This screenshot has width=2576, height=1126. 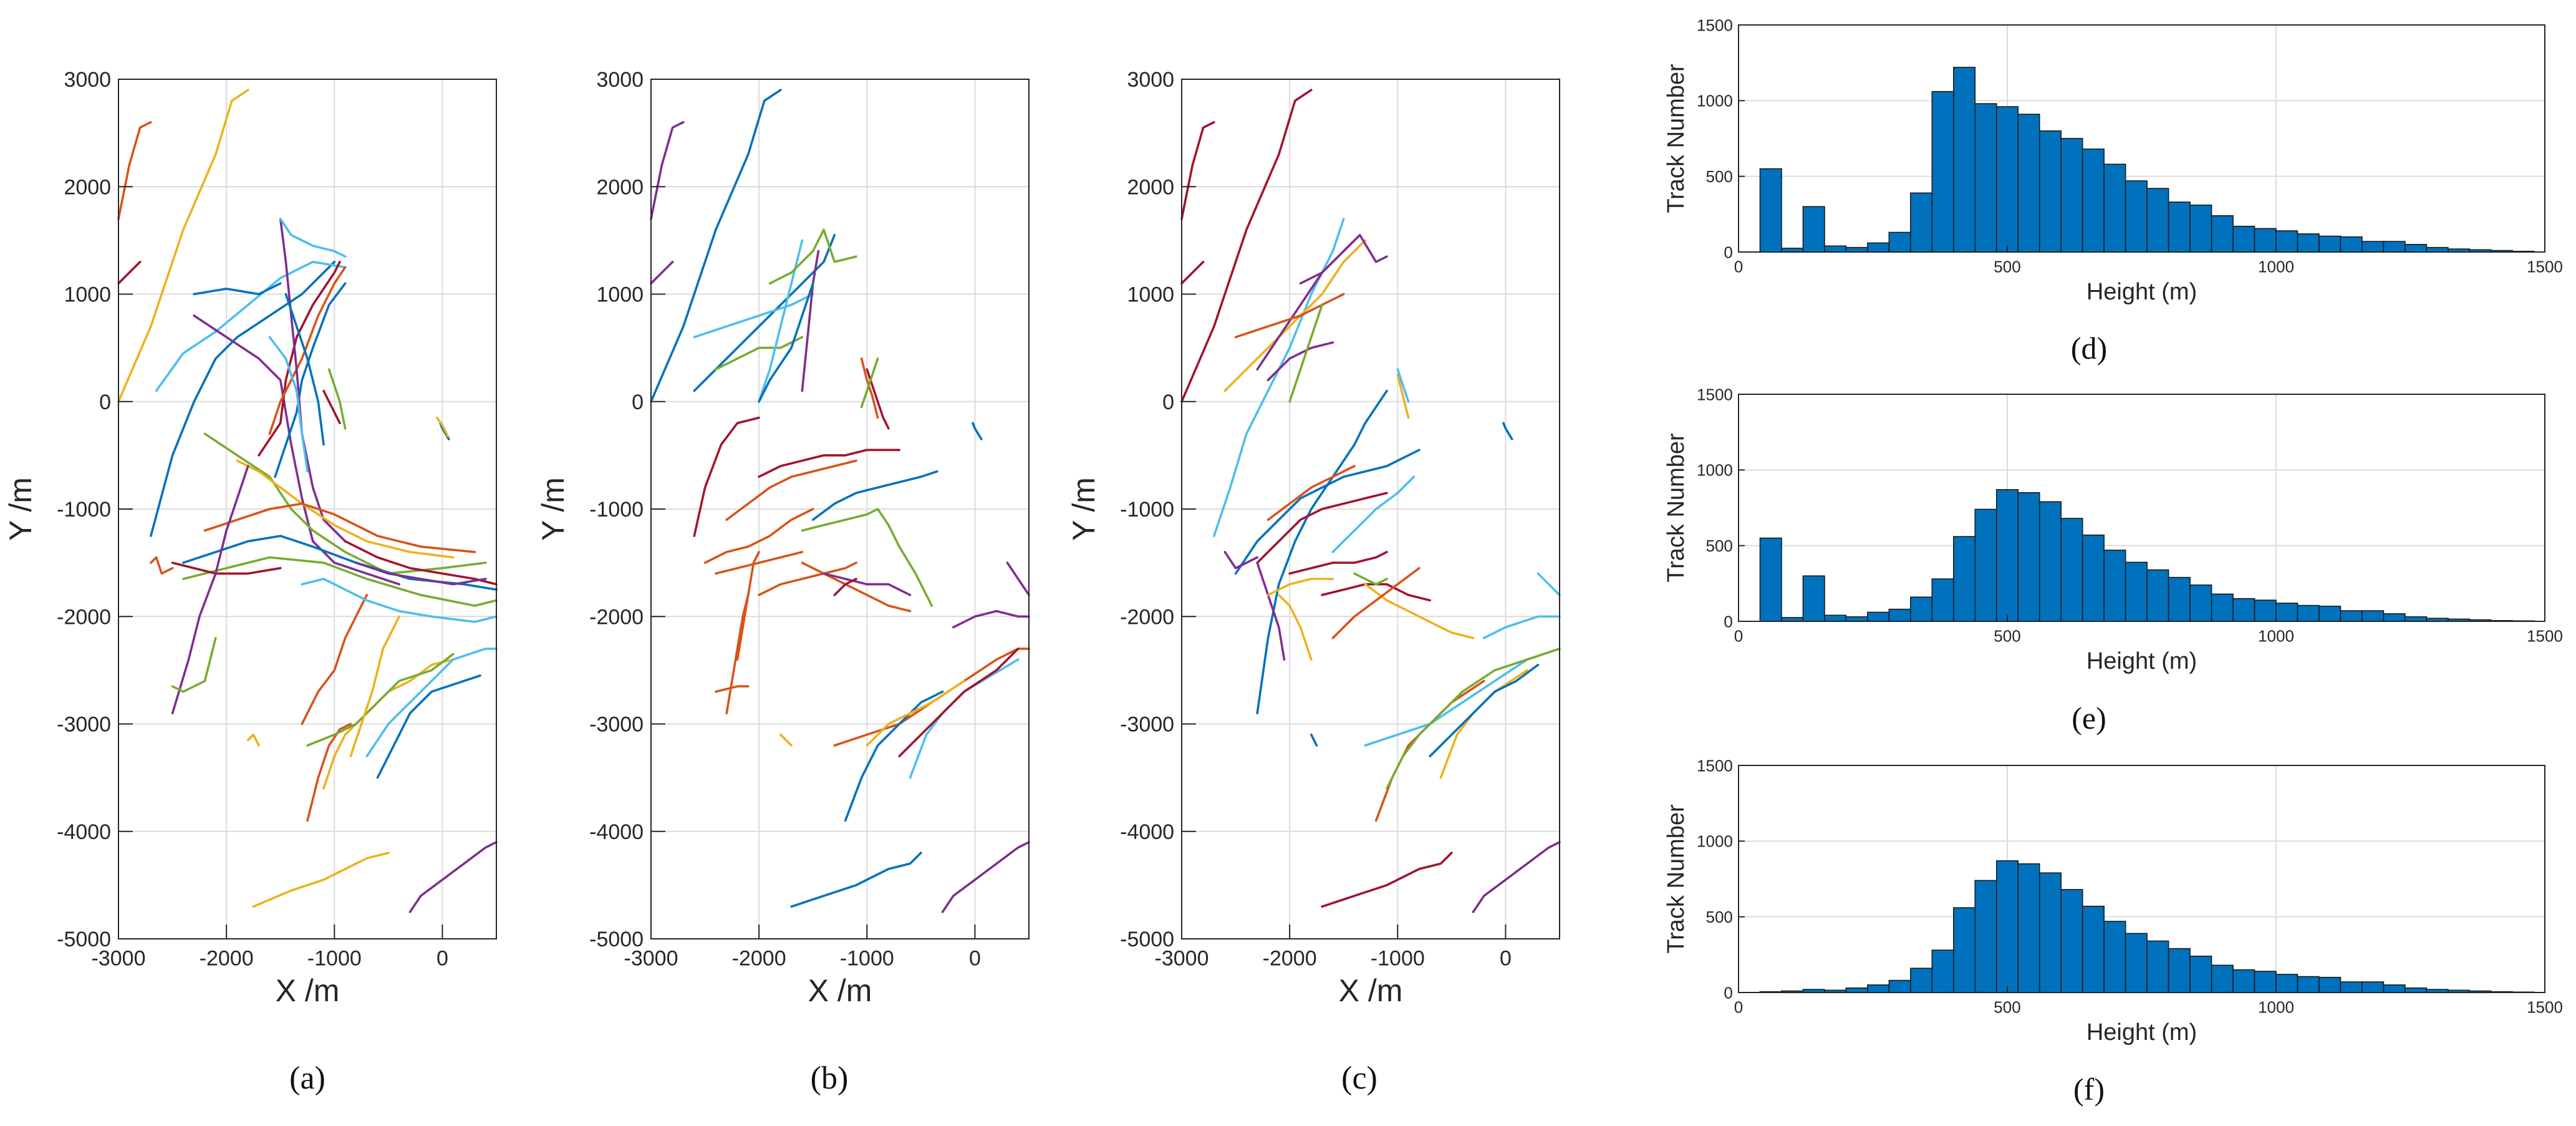 What do you see at coordinates (2276, 267) in the screenshot?
I see `panel-d-xtick-label-2: 1000` at bounding box center [2276, 267].